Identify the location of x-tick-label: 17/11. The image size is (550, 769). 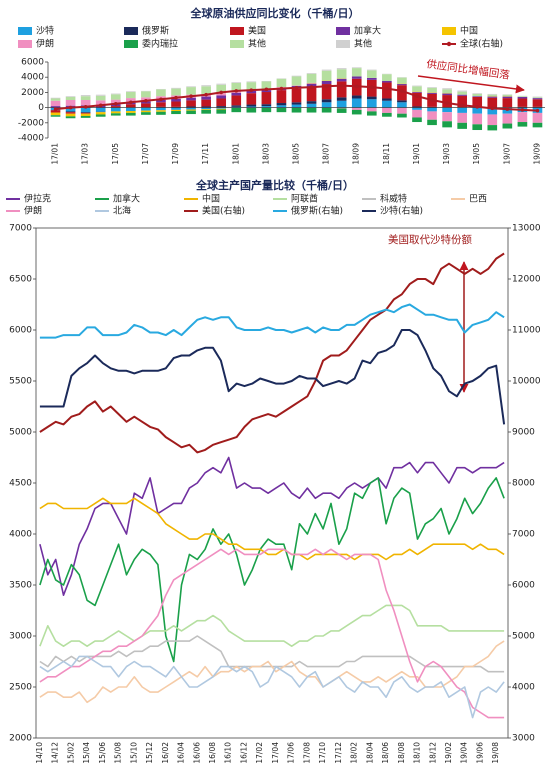
(205, 154).